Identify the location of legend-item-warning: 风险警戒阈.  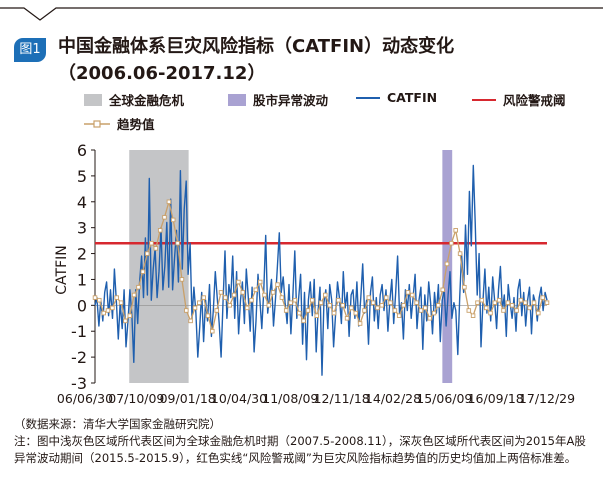
(519, 99).